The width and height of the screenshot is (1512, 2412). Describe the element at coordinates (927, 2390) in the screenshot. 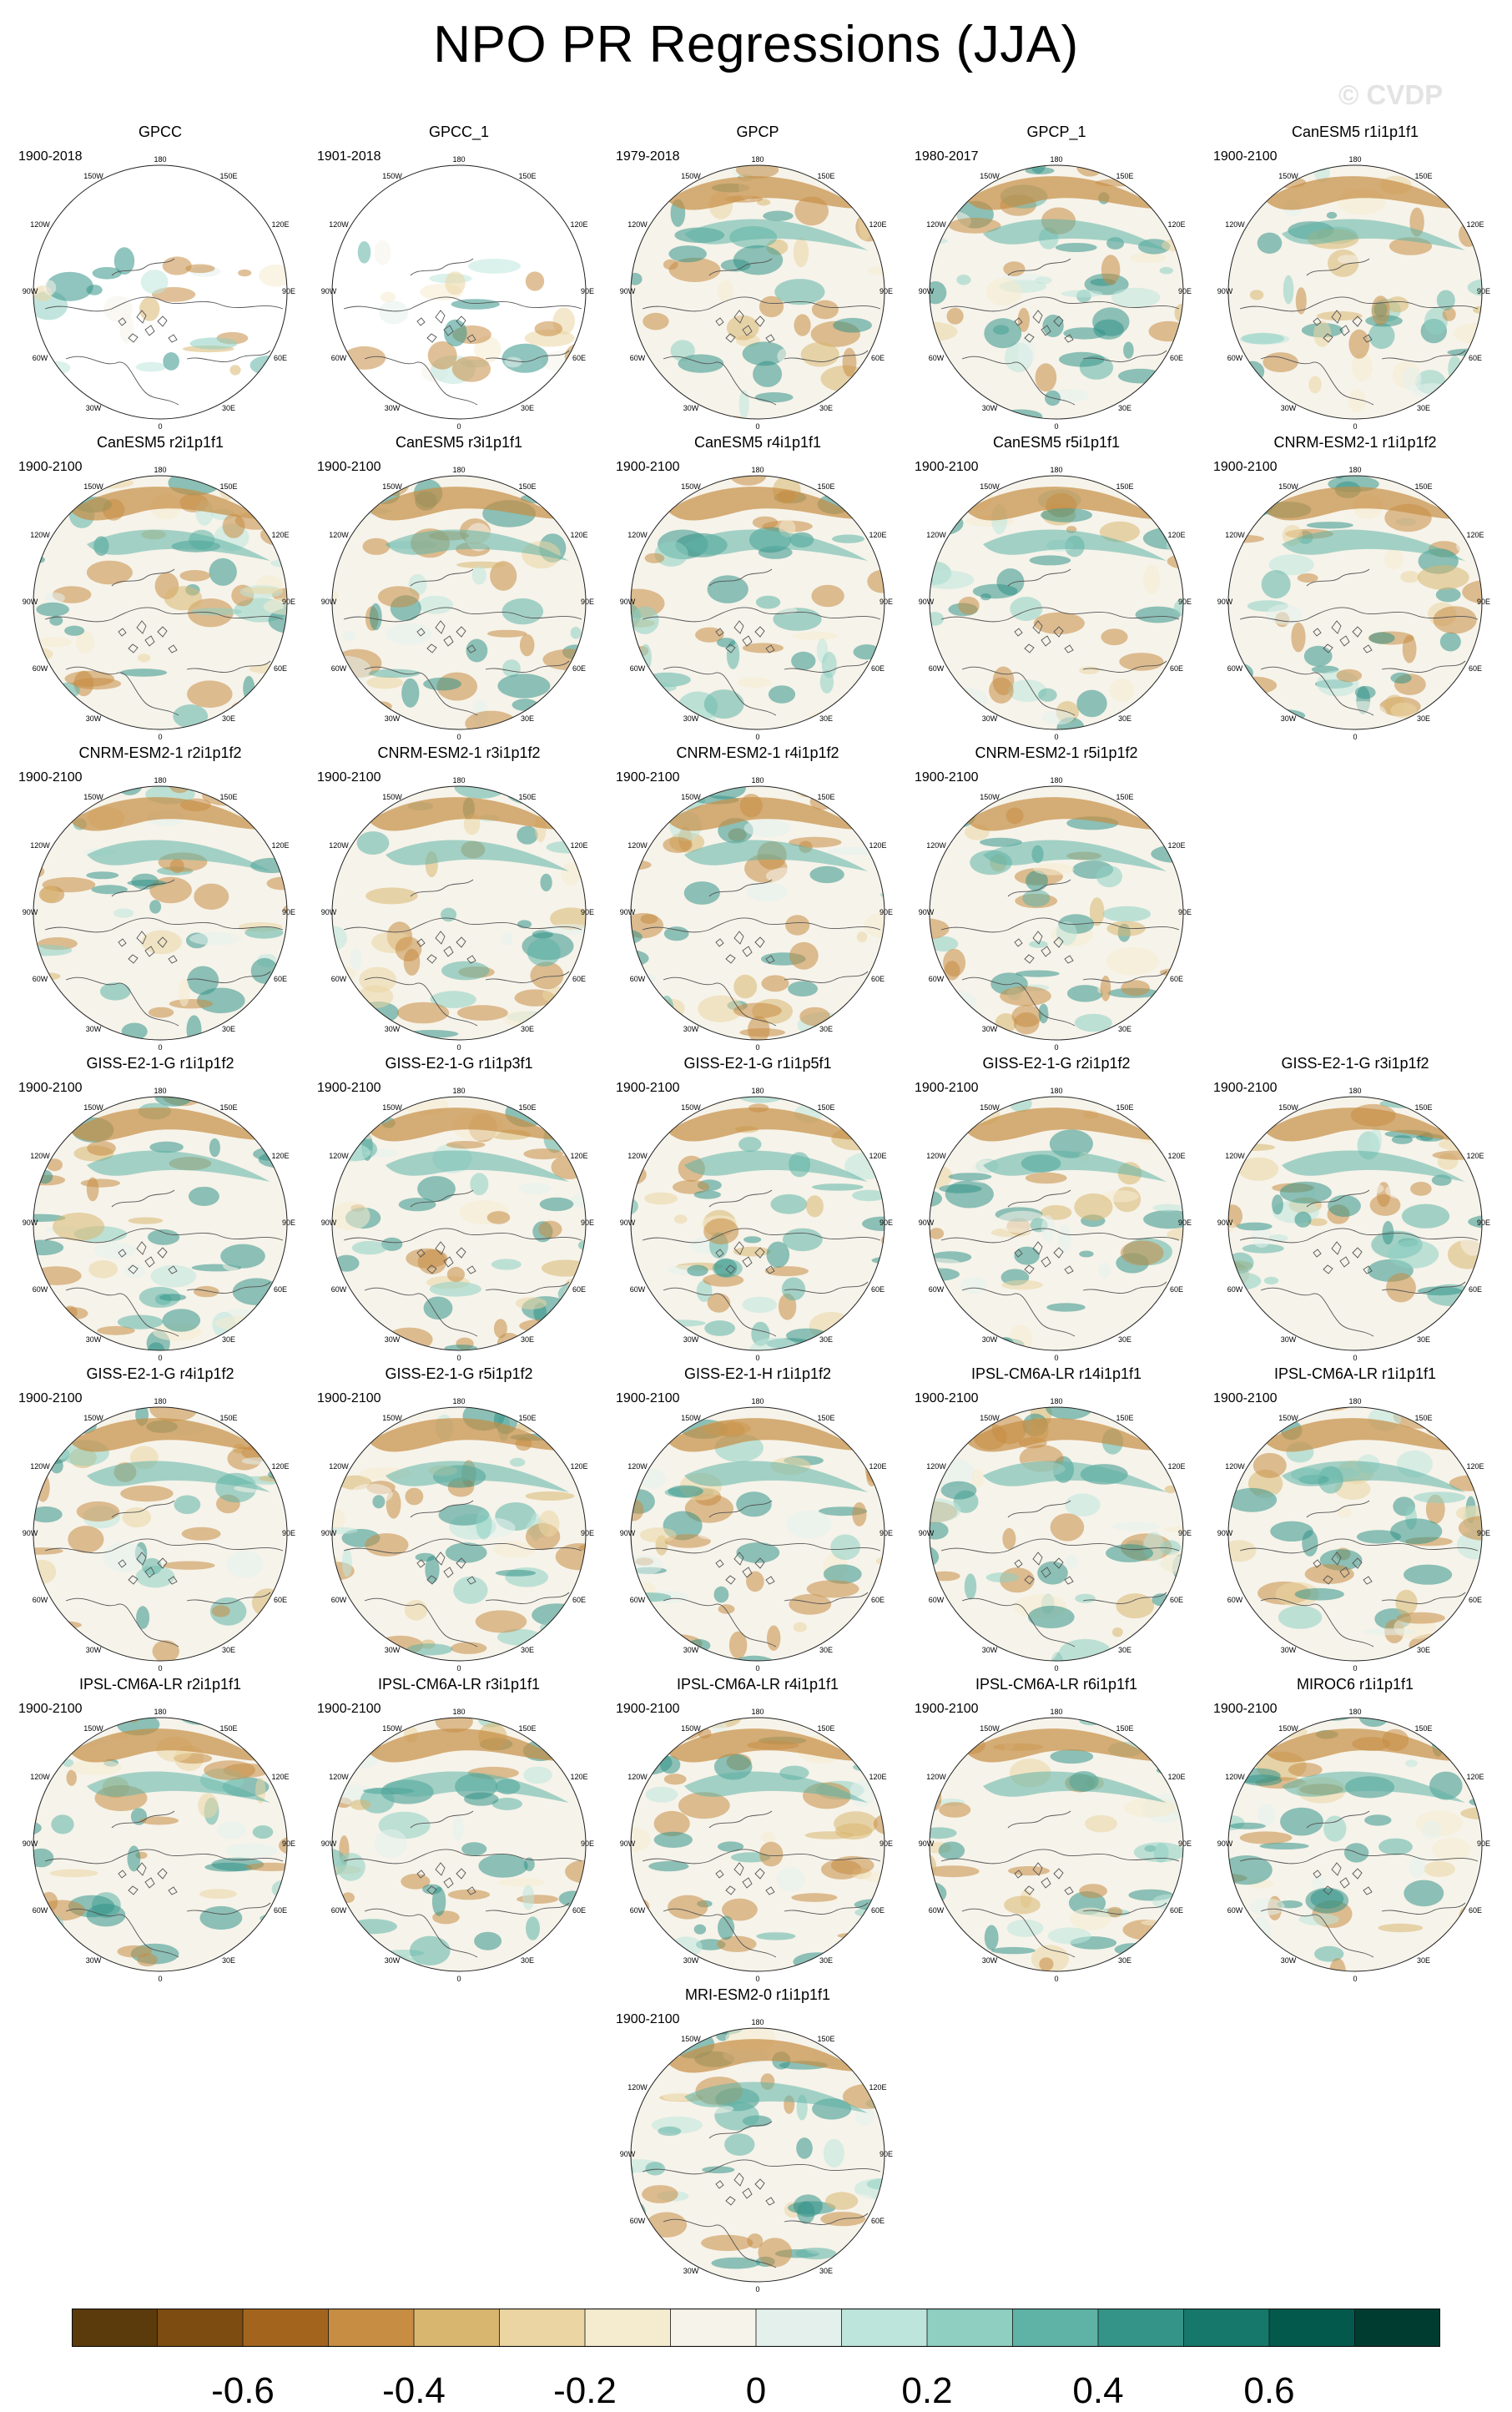

I see `colorbar-tick-label: 0.2` at that location.